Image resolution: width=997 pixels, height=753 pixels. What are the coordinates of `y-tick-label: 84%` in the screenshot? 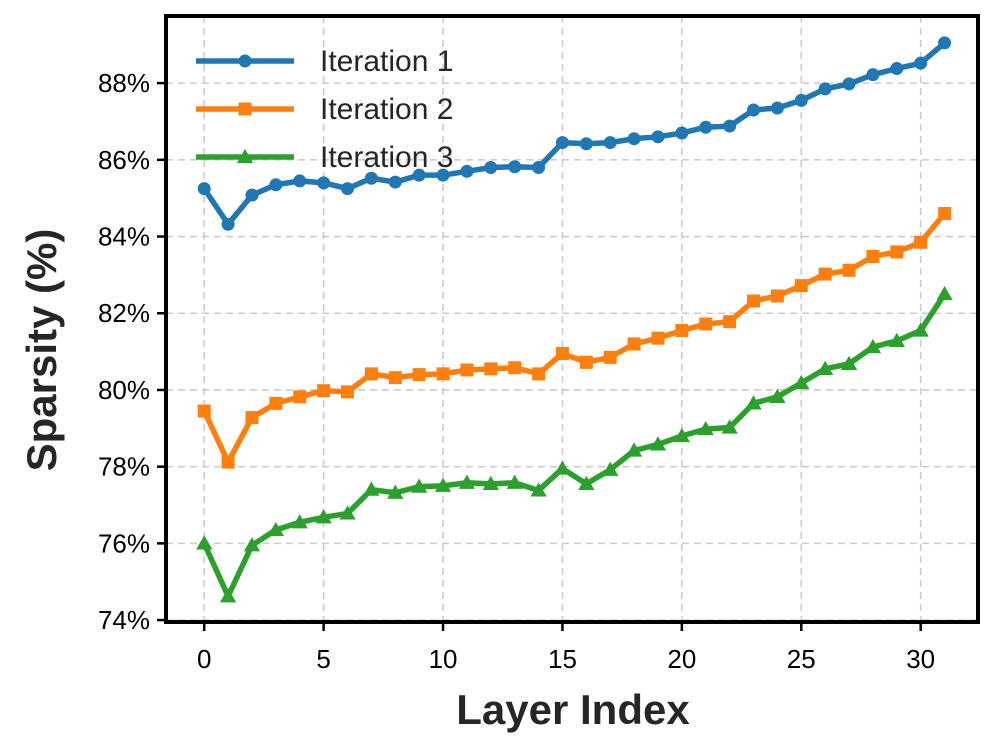 It's located at (124, 237).